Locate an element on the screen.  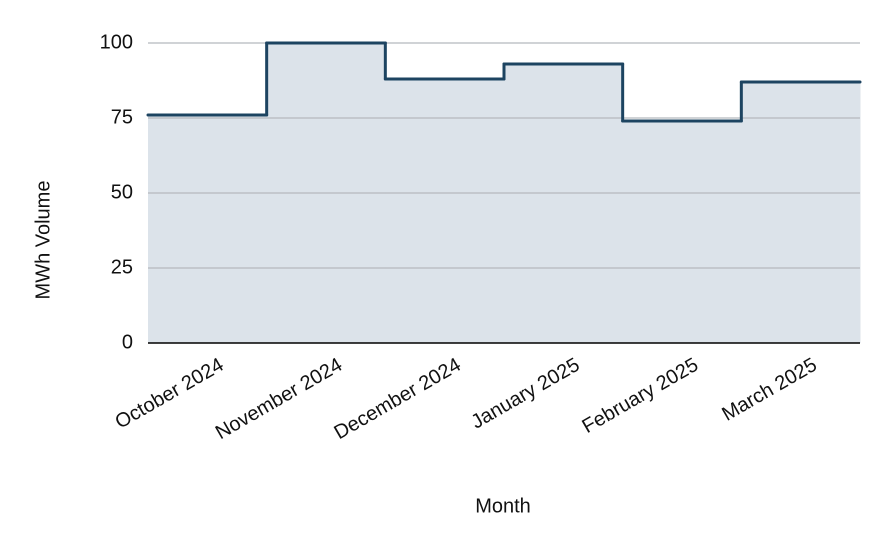
y-tick-label: 75 is located at coordinates (122, 117).